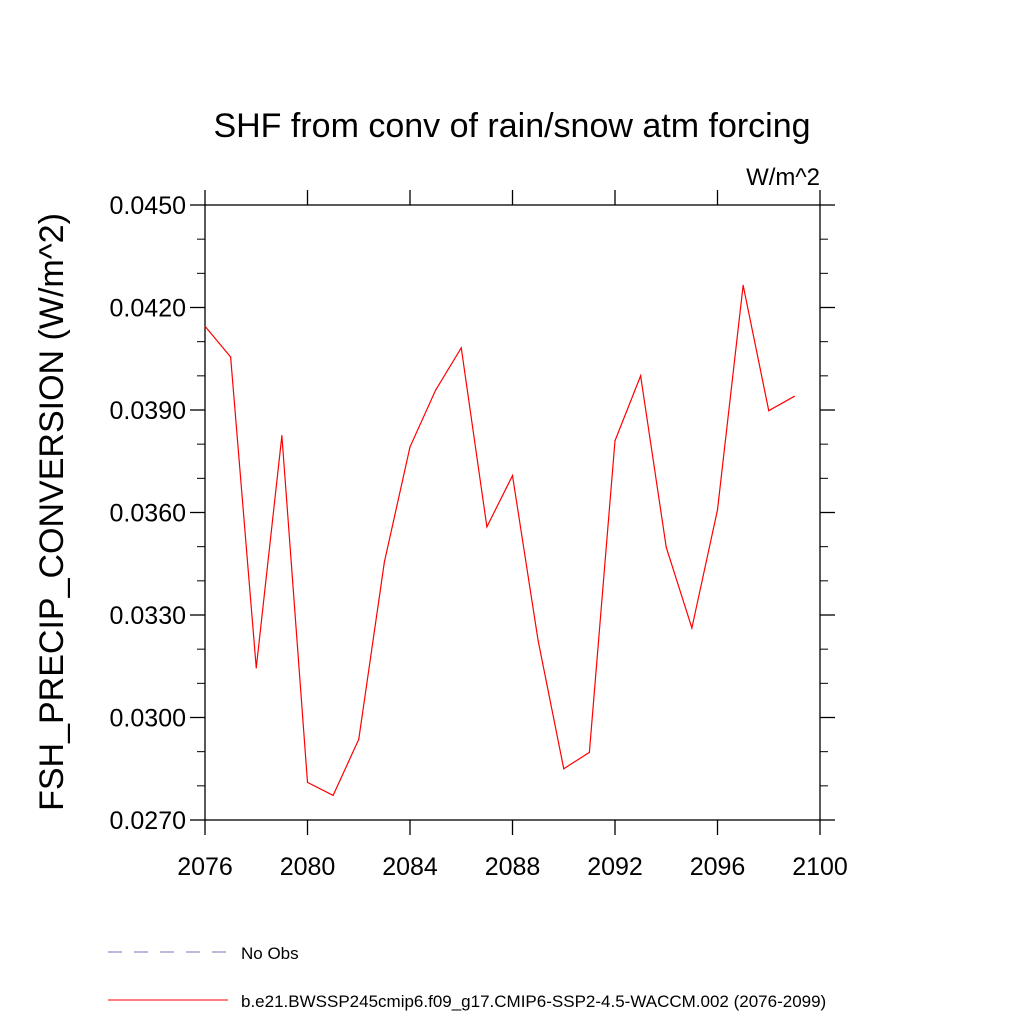 This screenshot has height=1024, width=1024. Describe the element at coordinates (148, 514) in the screenshot. I see `y-tick-label: 0.0360` at that location.